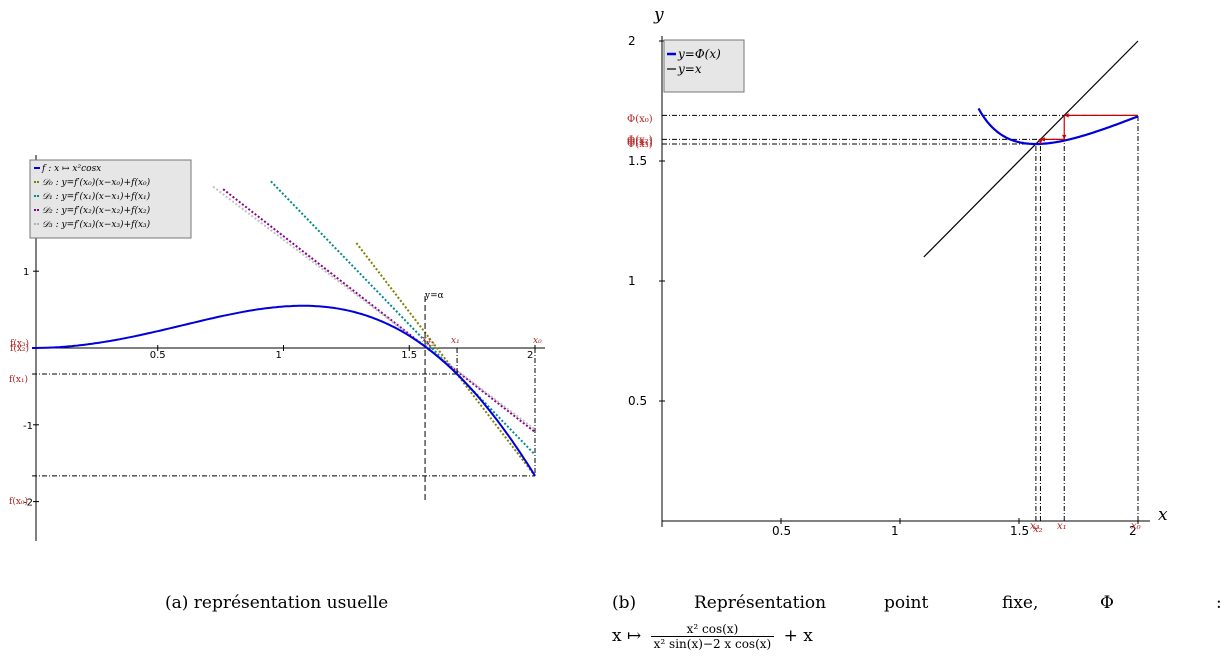 This screenshot has height=668, width=1227. Describe the element at coordinates (637, 401) in the screenshot. I see `y-tick-label-b: 0.5` at that location.